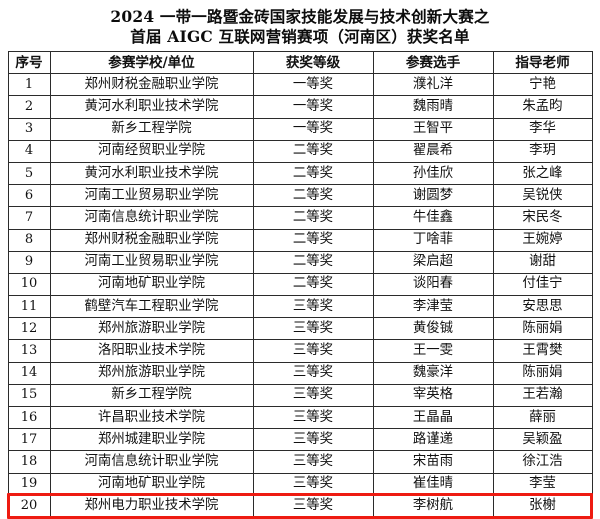 The image size is (600, 519). I want to click on cell-index: 3, so click(29, 129).